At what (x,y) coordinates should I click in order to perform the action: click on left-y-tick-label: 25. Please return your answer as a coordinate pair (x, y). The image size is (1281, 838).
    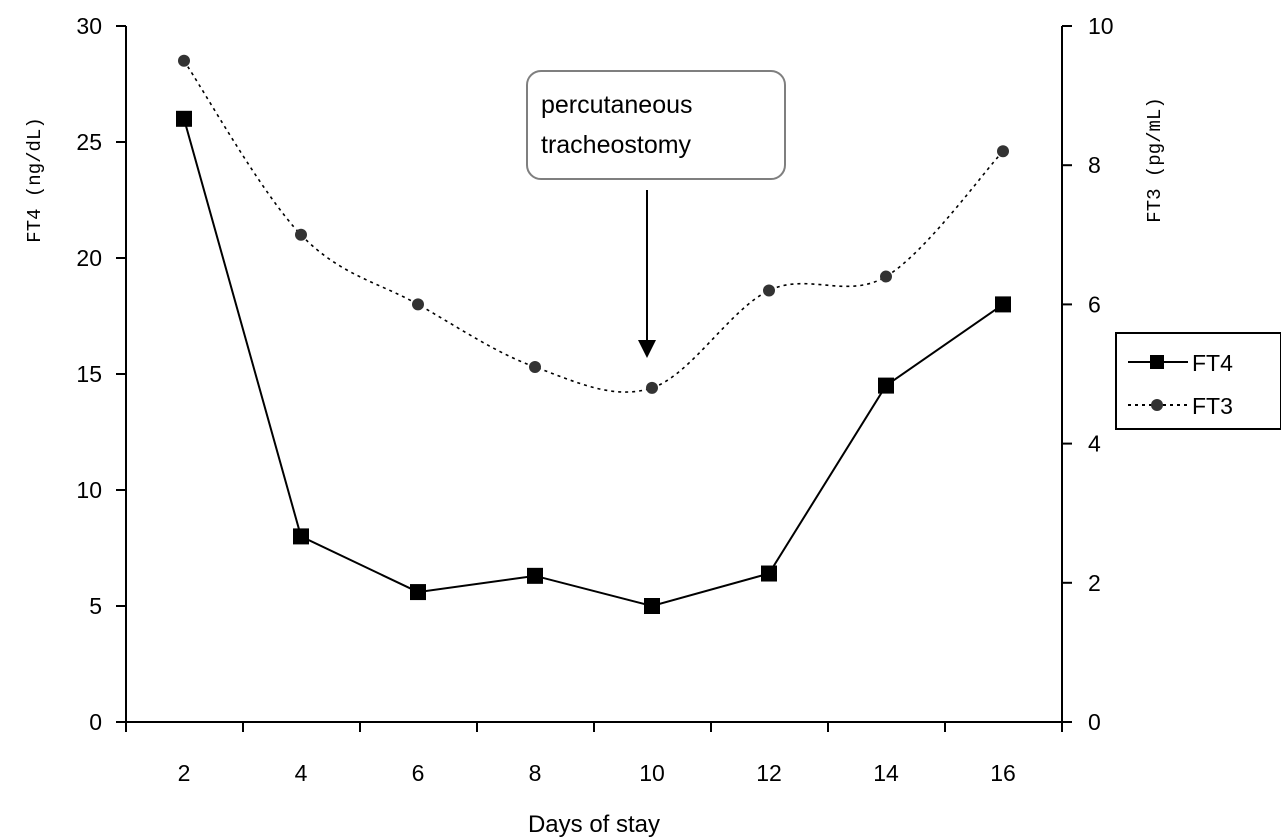
    Looking at the image, I should click on (89, 142).